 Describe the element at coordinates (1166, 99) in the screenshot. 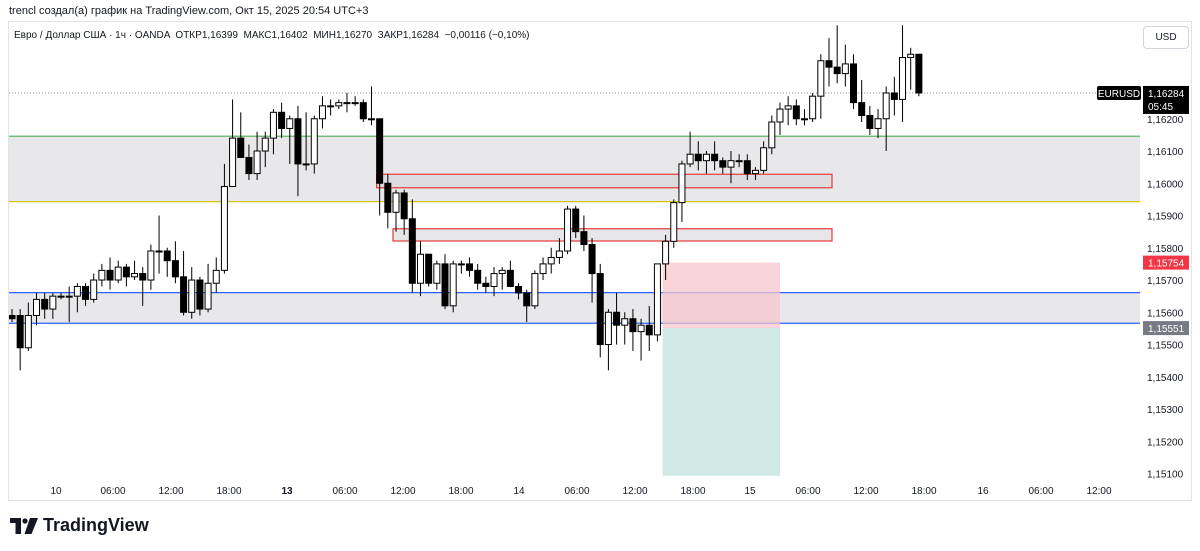

I see `current-price-badge` at that location.